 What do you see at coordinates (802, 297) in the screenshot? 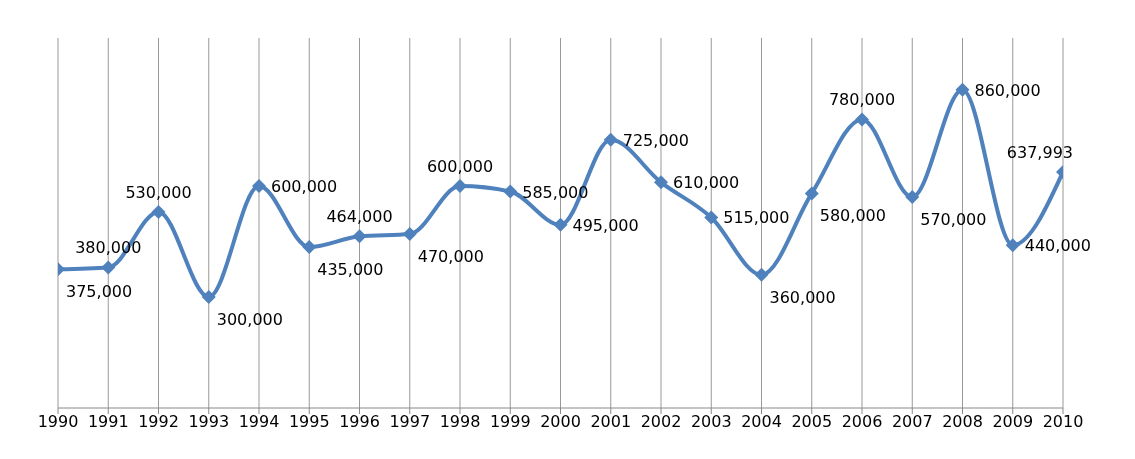
I see `data-label: 360,000` at bounding box center [802, 297].